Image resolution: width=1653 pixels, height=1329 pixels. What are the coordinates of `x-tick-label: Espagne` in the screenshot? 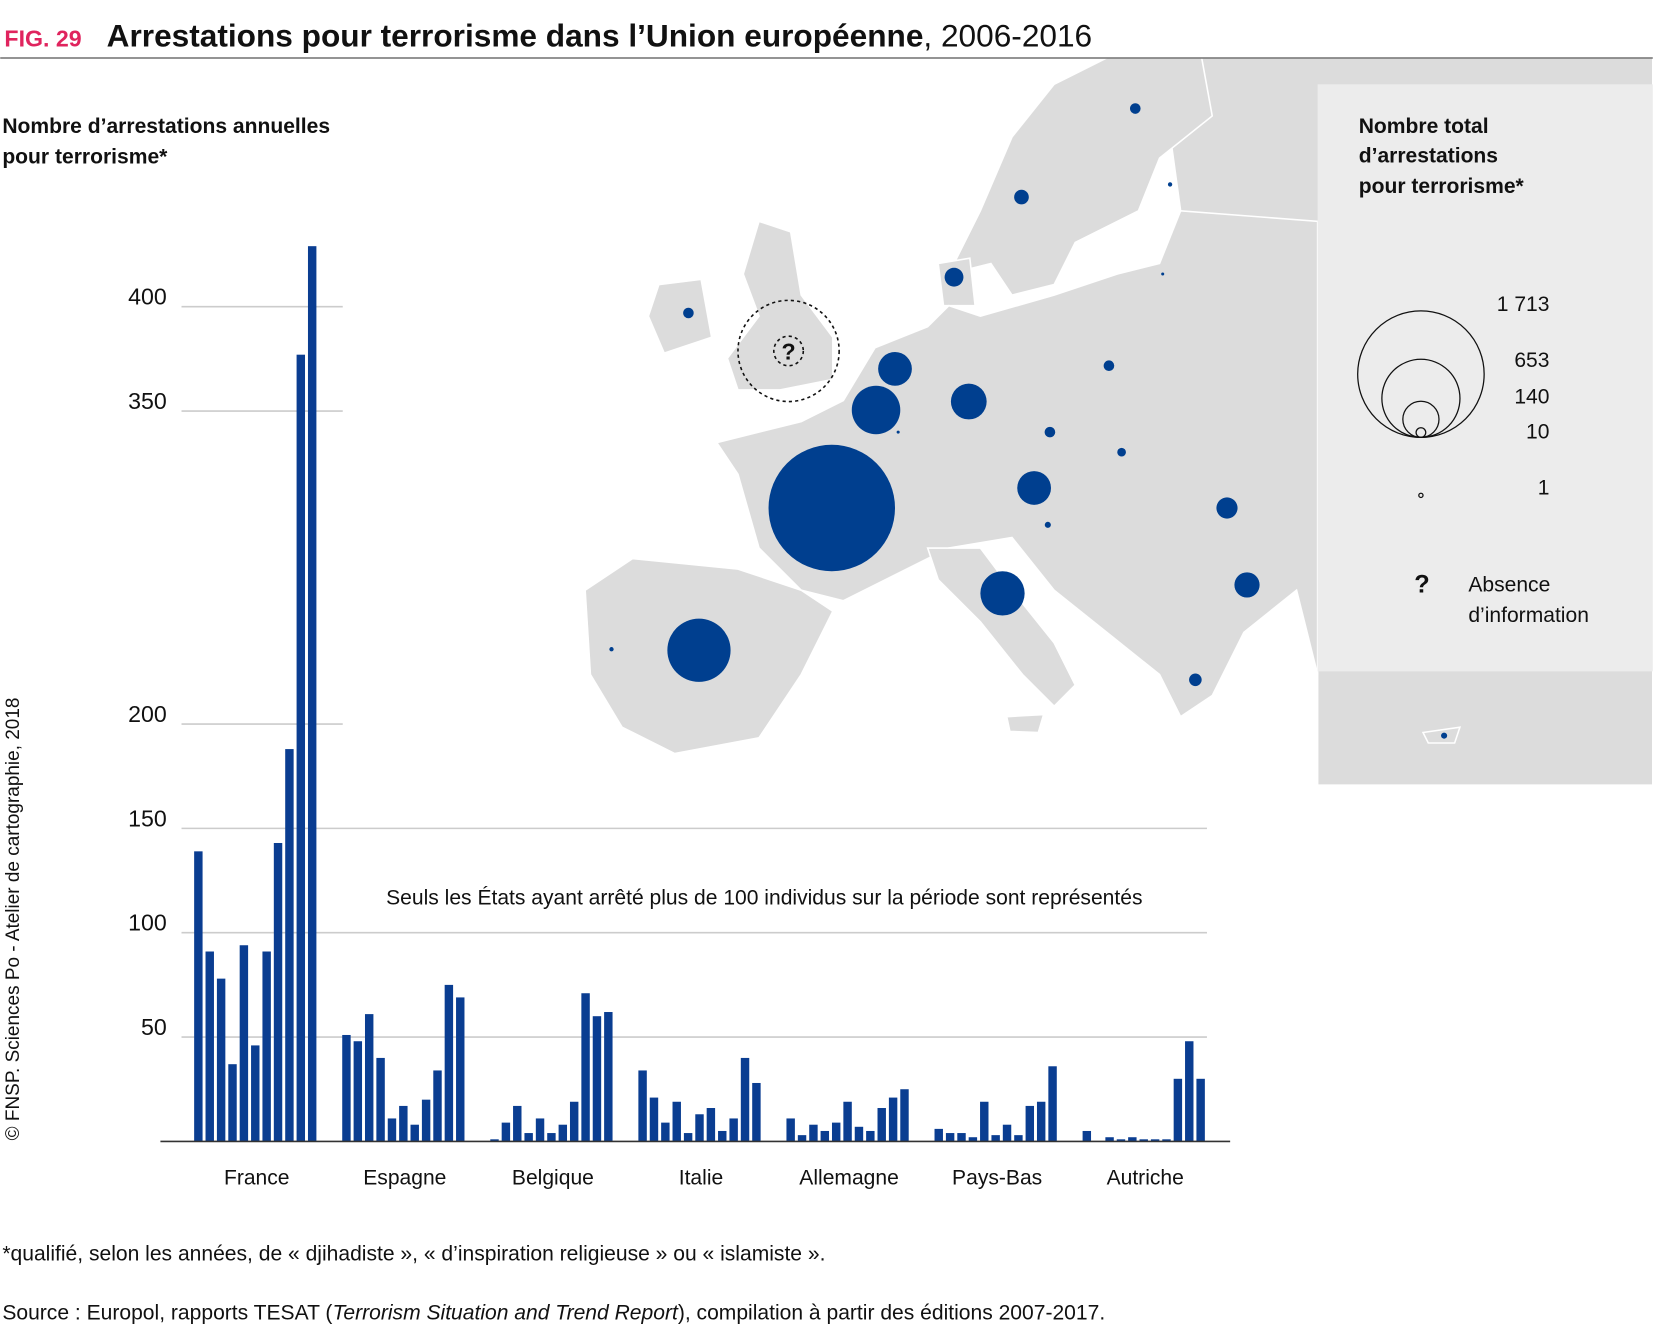 It's located at (404, 1178).